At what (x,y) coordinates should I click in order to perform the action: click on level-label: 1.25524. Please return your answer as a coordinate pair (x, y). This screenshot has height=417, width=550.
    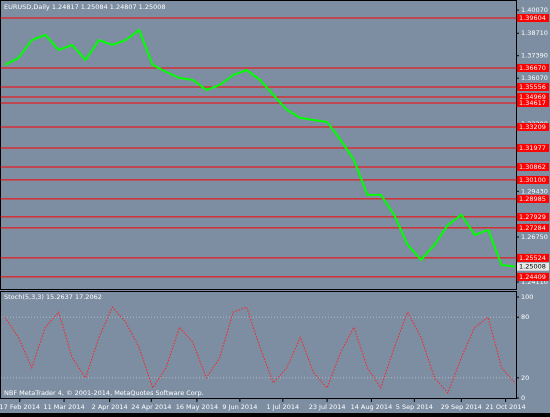
    Looking at the image, I should click on (532, 258).